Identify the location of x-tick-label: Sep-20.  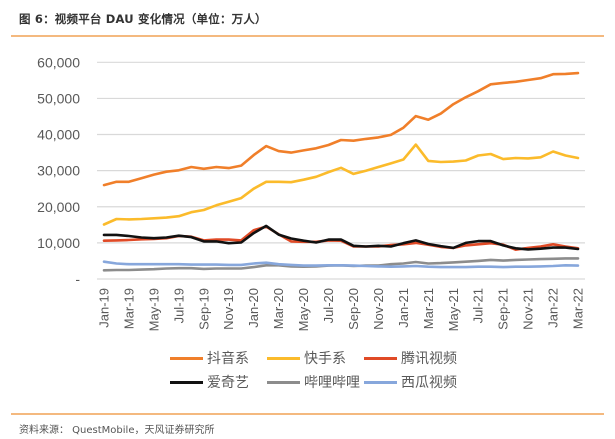
(353, 309).